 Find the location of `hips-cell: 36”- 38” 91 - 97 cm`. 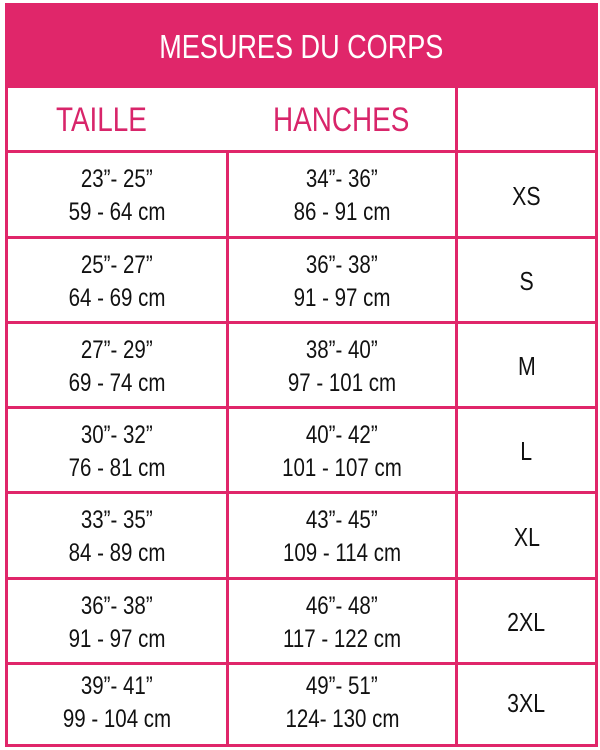

hips-cell: 36”- 38” 91 - 97 cm is located at coordinates (342, 281).